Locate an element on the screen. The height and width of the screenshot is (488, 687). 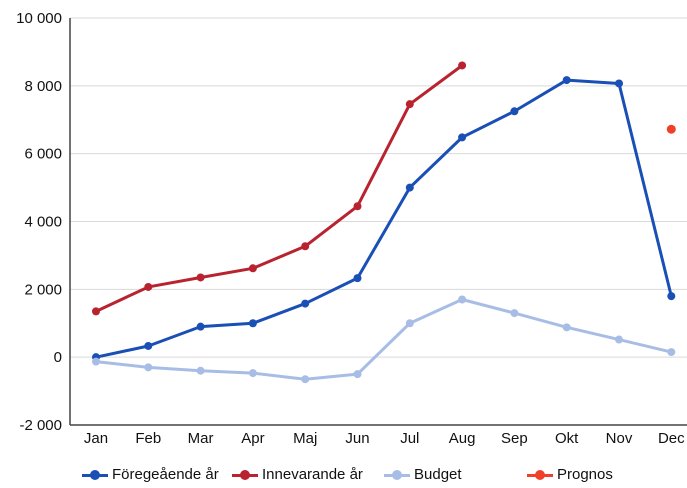
y-tick-label: 2 000 is located at coordinates (43, 289).